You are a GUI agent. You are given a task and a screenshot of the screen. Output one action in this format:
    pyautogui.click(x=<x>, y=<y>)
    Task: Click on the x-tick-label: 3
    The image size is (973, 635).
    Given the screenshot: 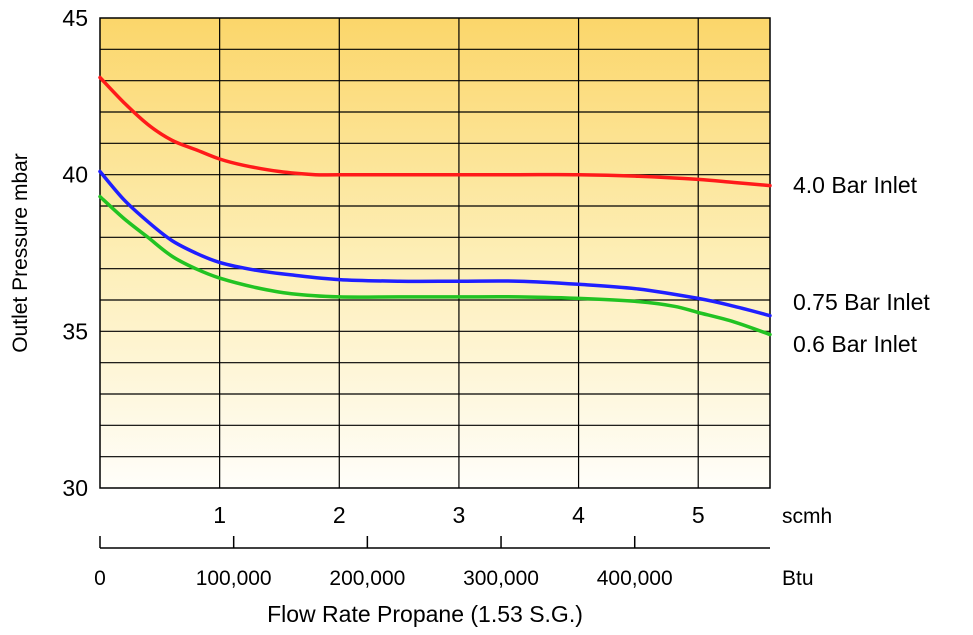 What is the action you would take?
    pyautogui.click(x=459, y=515)
    